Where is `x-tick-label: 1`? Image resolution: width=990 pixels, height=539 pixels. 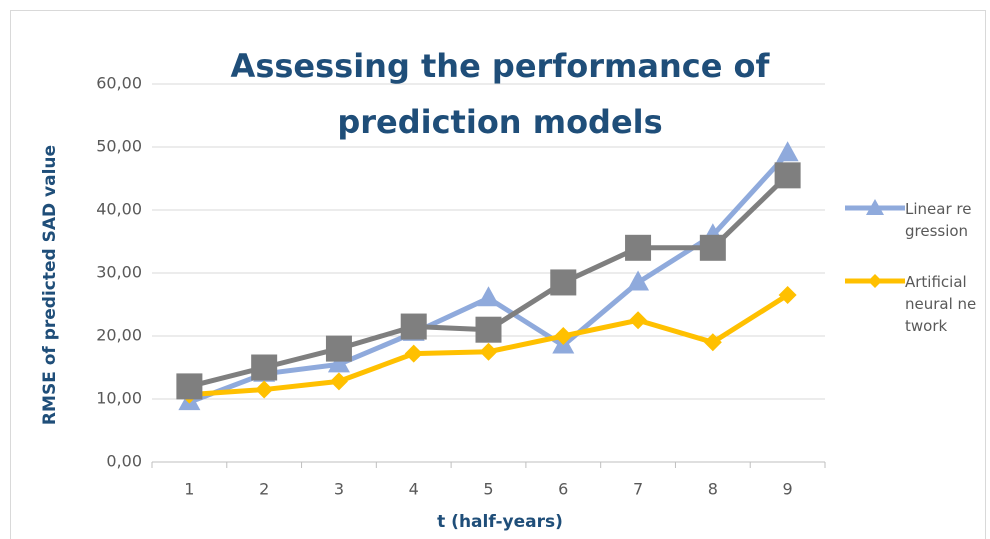 x-tick-label: 1 is located at coordinates (189, 489).